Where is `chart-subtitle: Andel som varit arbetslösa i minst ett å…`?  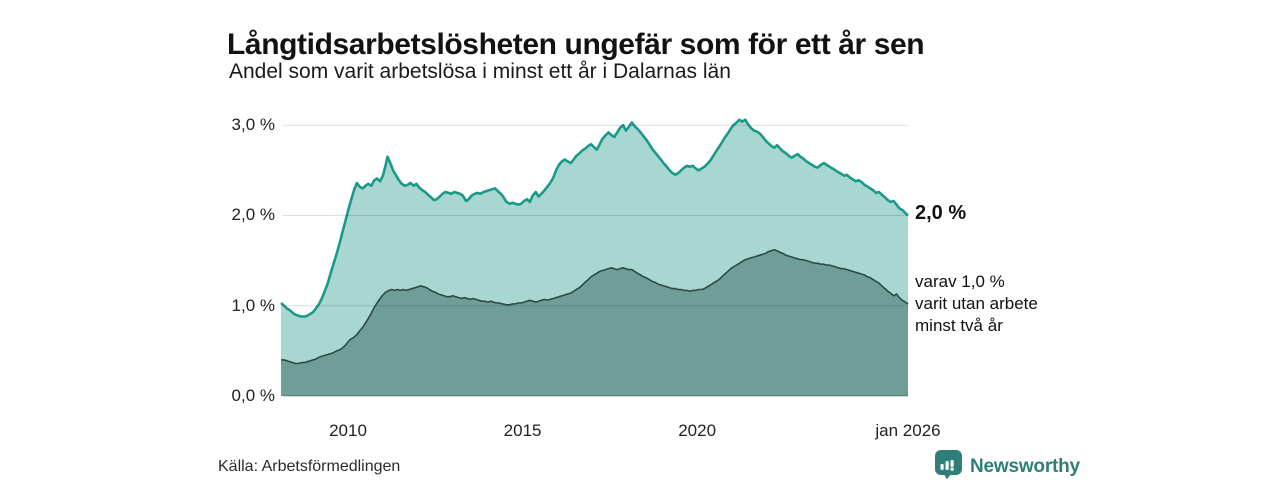
chart-subtitle: Andel som varit arbetslösa i minst ett å… is located at coordinates (480, 71).